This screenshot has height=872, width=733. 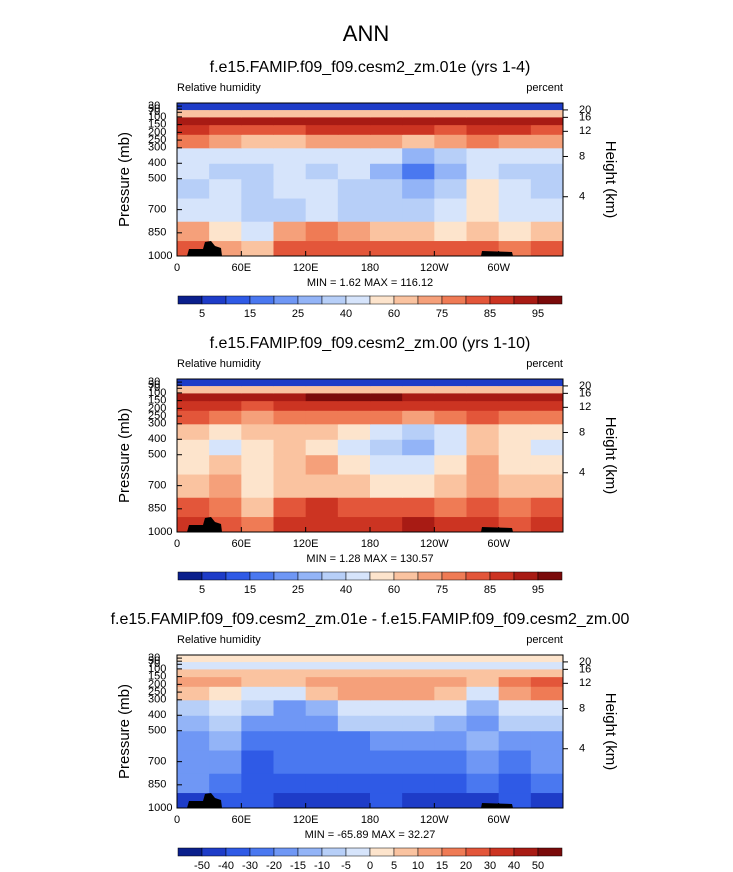 I want to click on y2-tick-label: 12, so click(x=585, y=683).